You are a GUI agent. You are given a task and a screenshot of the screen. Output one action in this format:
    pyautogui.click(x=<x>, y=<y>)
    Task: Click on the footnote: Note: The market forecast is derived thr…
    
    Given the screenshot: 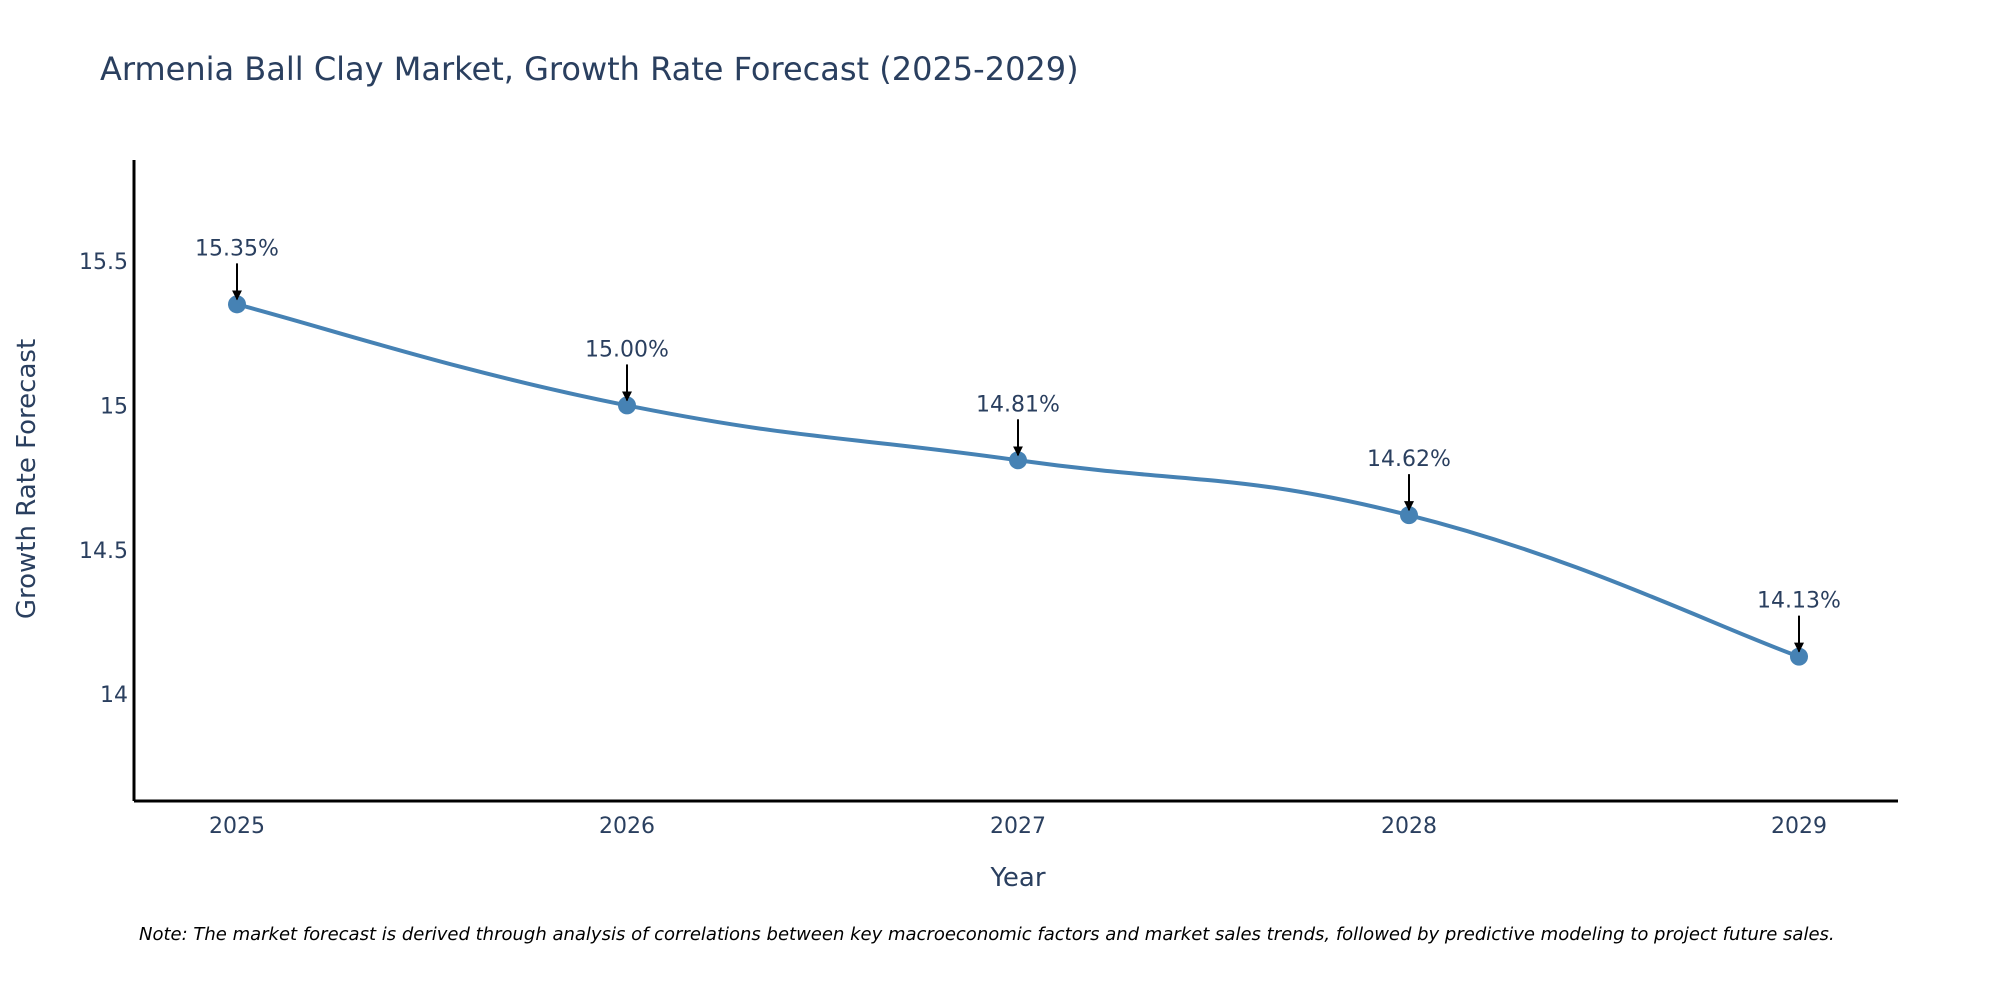 What is the action you would take?
    pyautogui.click(x=987, y=934)
    